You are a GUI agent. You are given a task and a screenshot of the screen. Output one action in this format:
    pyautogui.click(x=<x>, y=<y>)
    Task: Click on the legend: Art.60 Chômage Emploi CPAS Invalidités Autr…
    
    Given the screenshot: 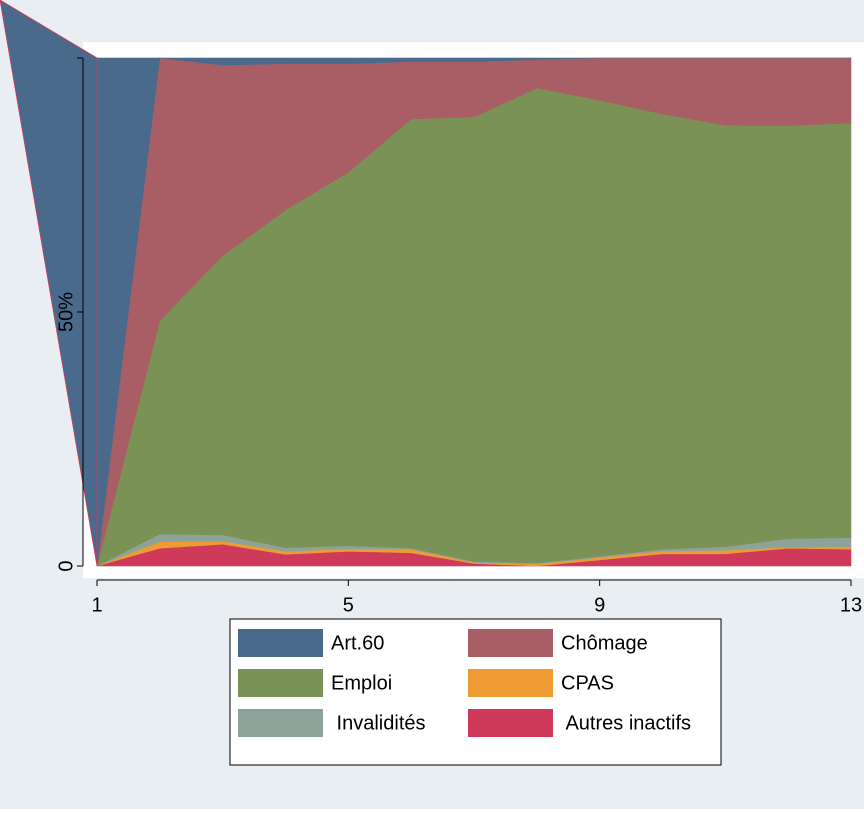 What is the action you would take?
    pyautogui.click(x=475, y=692)
    